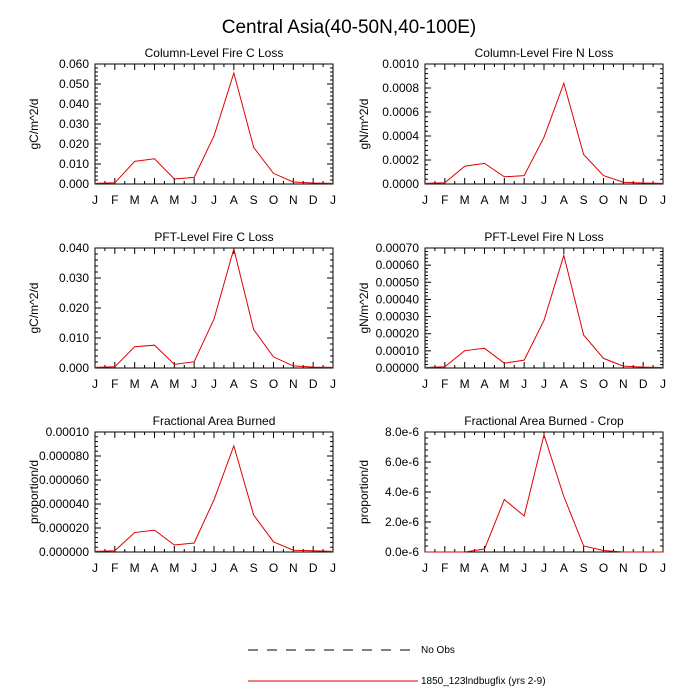 This screenshot has width=700, height=700. I want to click on y-tick-label: 0.000040, so click(64, 504).